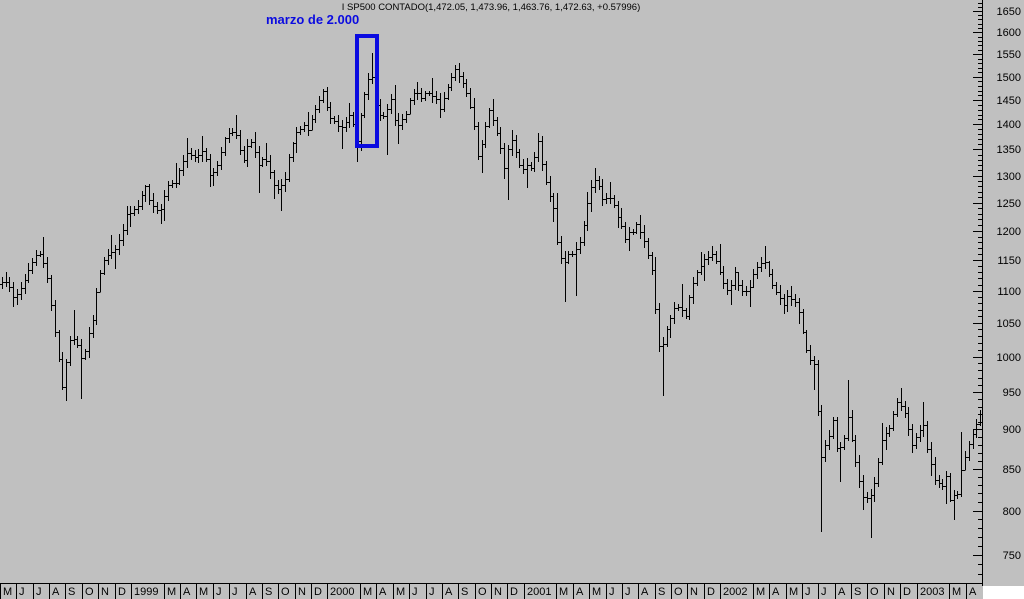  Describe the element at coordinates (1009, 358) in the screenshot. I see `price-axis-label: 1000` at that location.